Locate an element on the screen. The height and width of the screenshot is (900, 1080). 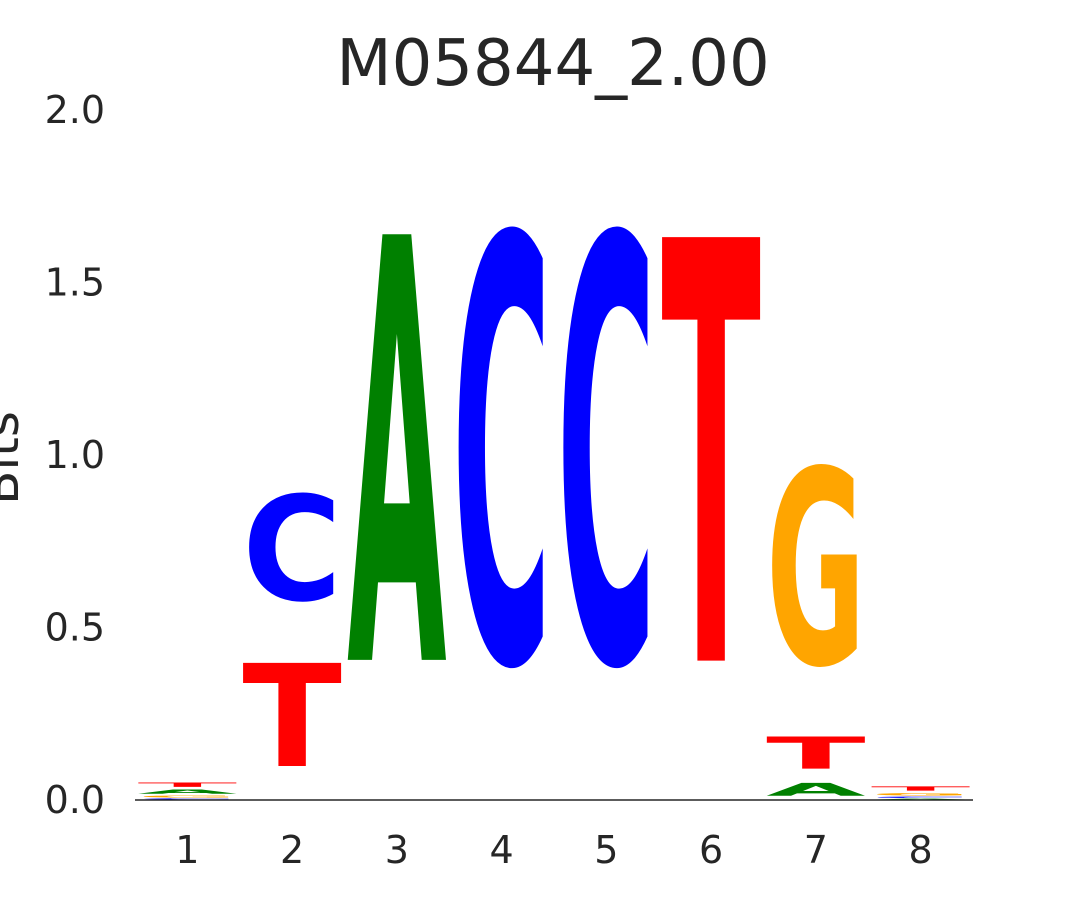
chart-title: M05844_2.00 is located at coordinates (552, 64).